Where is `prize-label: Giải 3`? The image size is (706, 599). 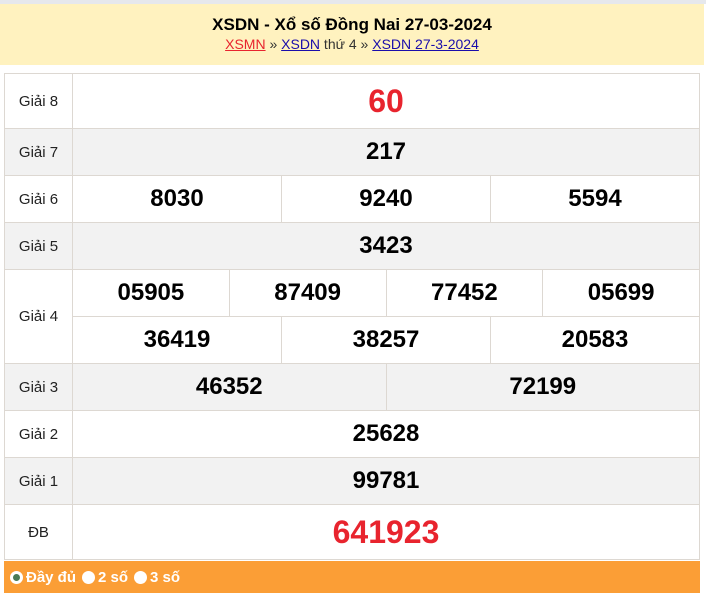 prize-label: Giải 3 is located at coordinates (38, 387).